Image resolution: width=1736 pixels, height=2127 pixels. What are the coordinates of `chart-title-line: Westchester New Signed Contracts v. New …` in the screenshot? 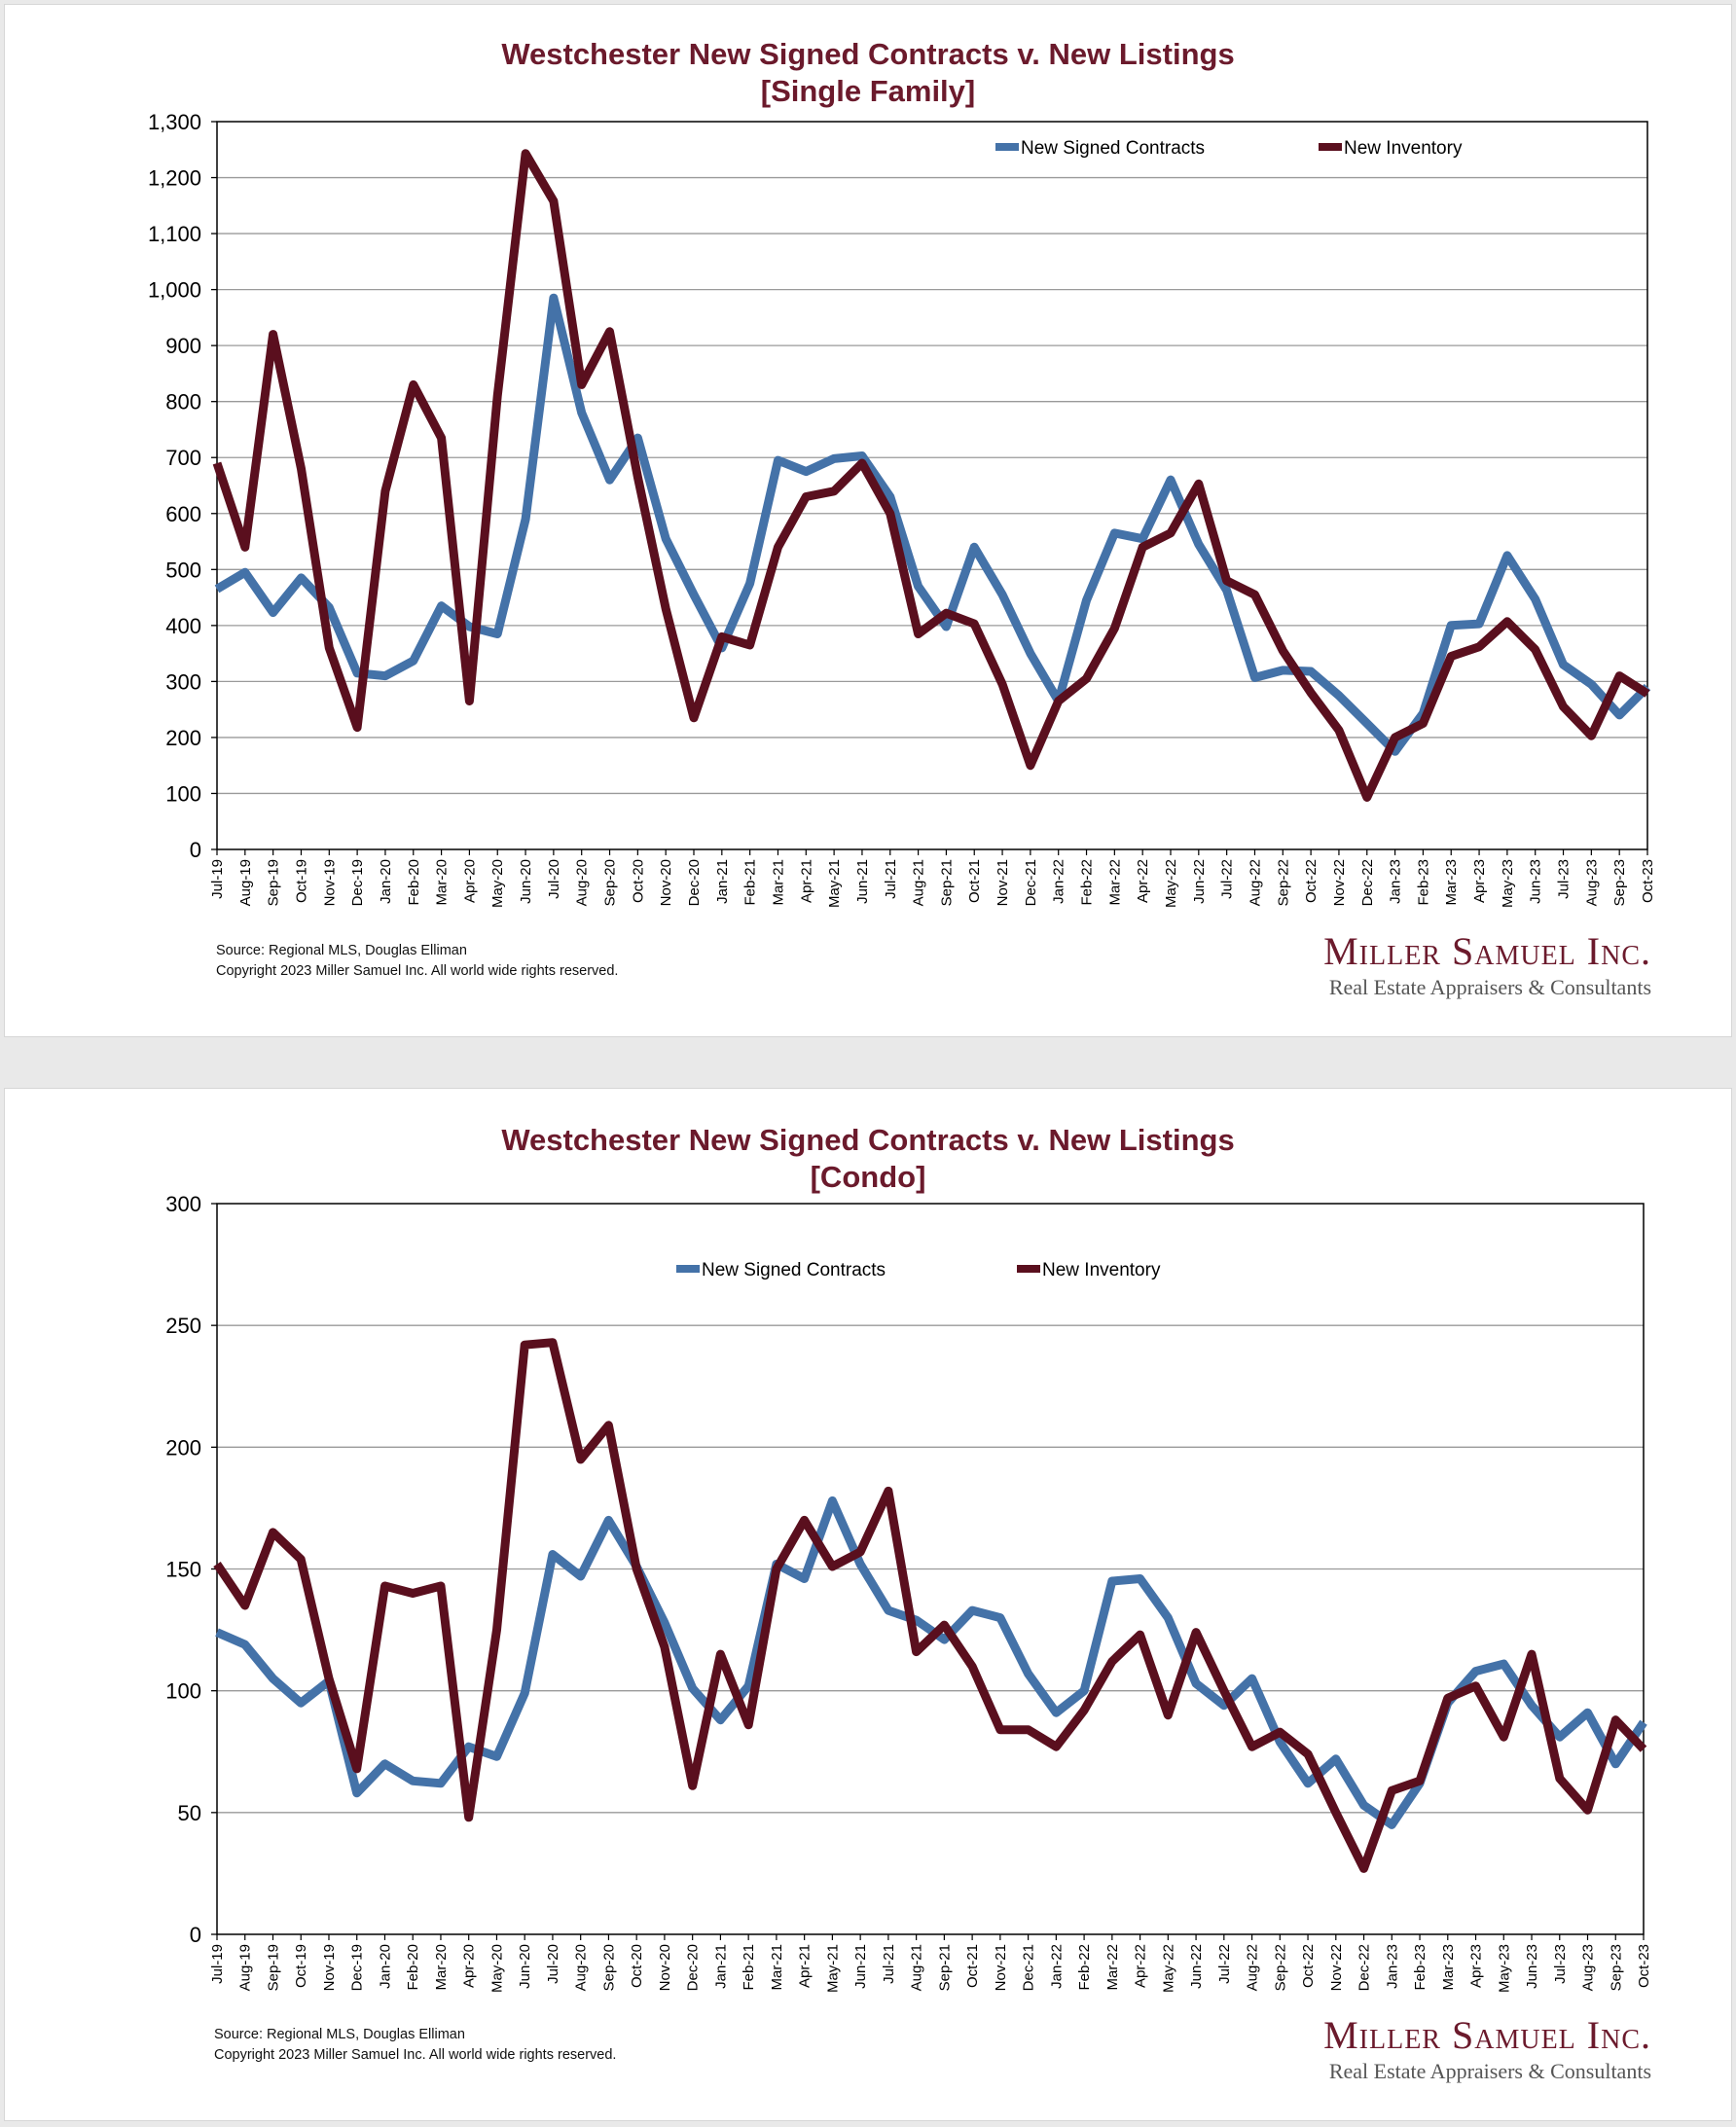 It's located at (868, 1140).